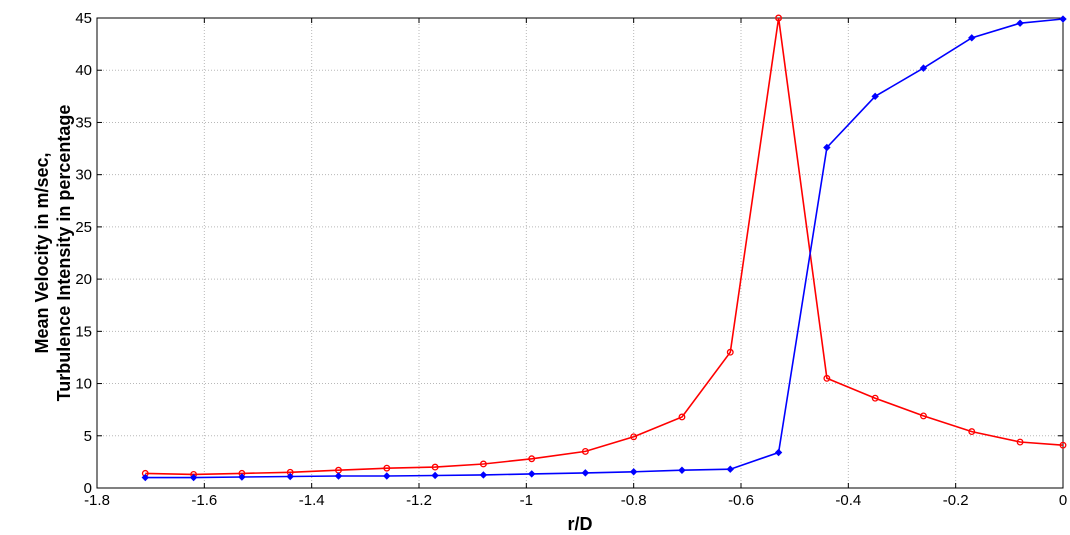 The width and height of the screenshot is (1070, 535). Describe the element at coordinates (956, 500) in the screenshot. I see `x-tick-label: -0.2` at that location.